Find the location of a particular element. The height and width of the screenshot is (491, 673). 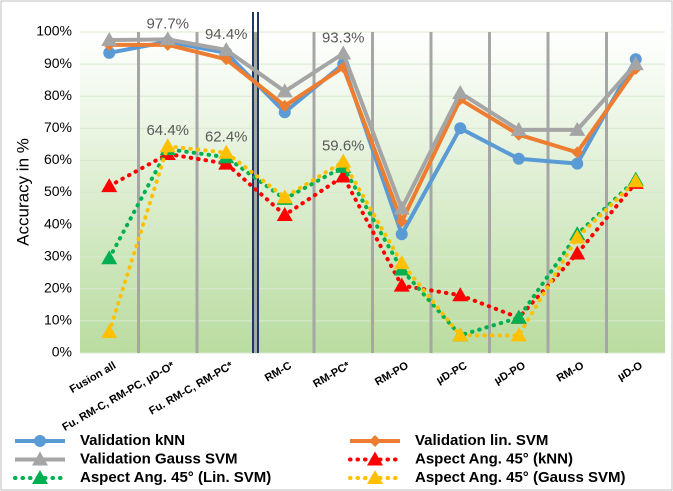

y-axis-label: Accuracy in % is located at coordinates (22, 192).